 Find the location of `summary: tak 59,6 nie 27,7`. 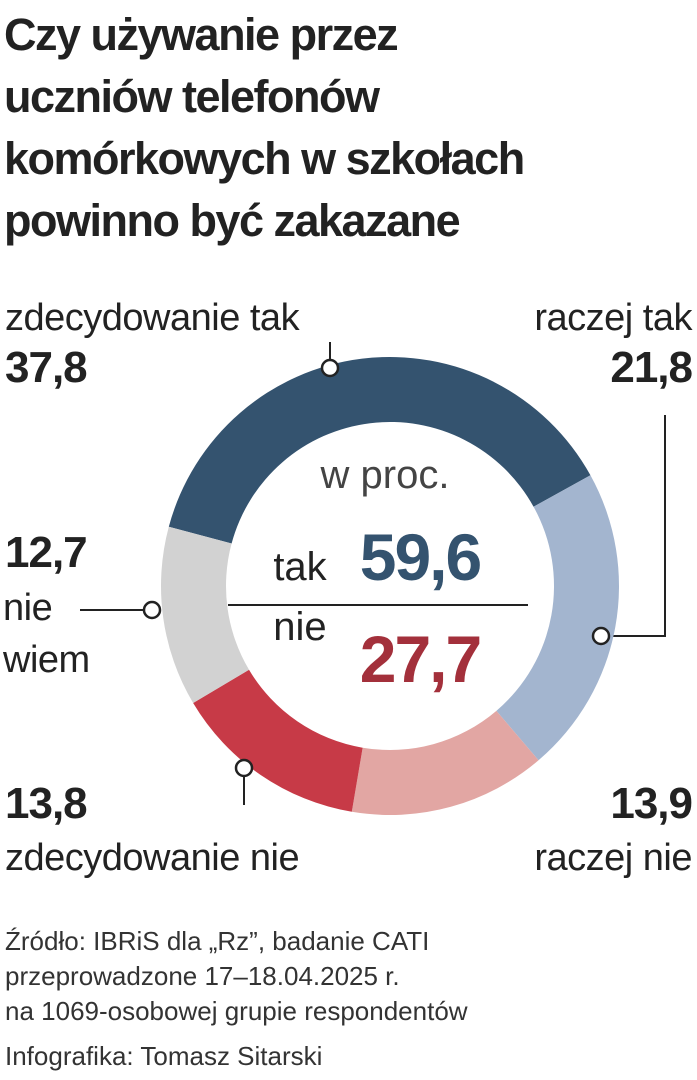

summary: tak 59,6 nie 27,7 is located at coordinates (377, 608).